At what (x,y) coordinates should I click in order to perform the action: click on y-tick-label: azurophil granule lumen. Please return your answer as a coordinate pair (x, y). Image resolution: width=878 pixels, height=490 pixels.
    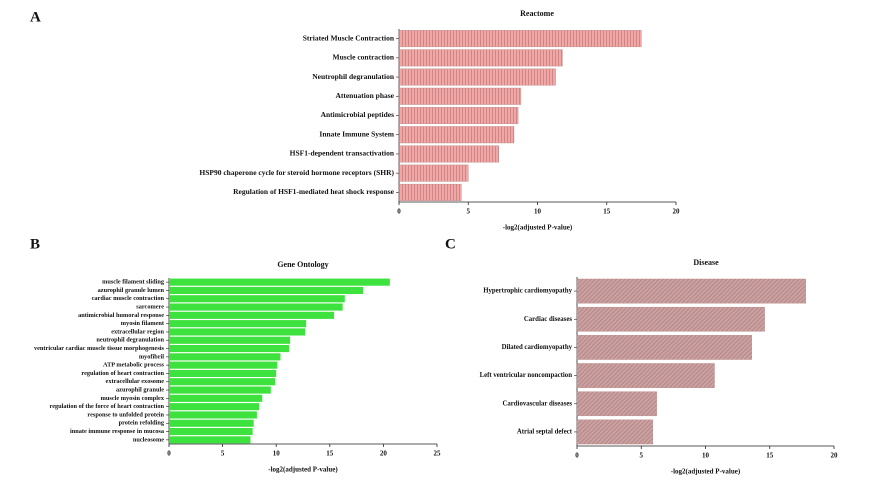
    Looking at the image, I should click on (131, 290).